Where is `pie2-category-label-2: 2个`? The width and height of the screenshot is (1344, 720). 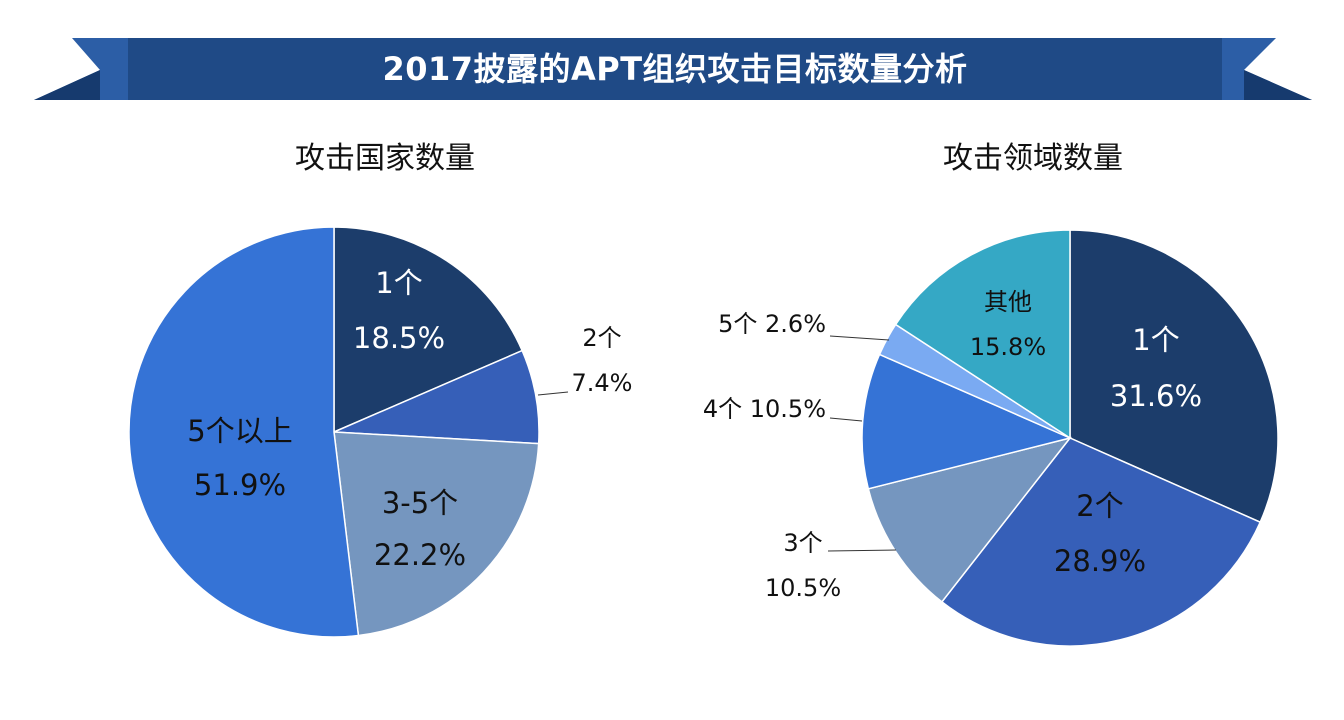 pie2-category-label-2: 2个 is located at coordinates (1099, 506).